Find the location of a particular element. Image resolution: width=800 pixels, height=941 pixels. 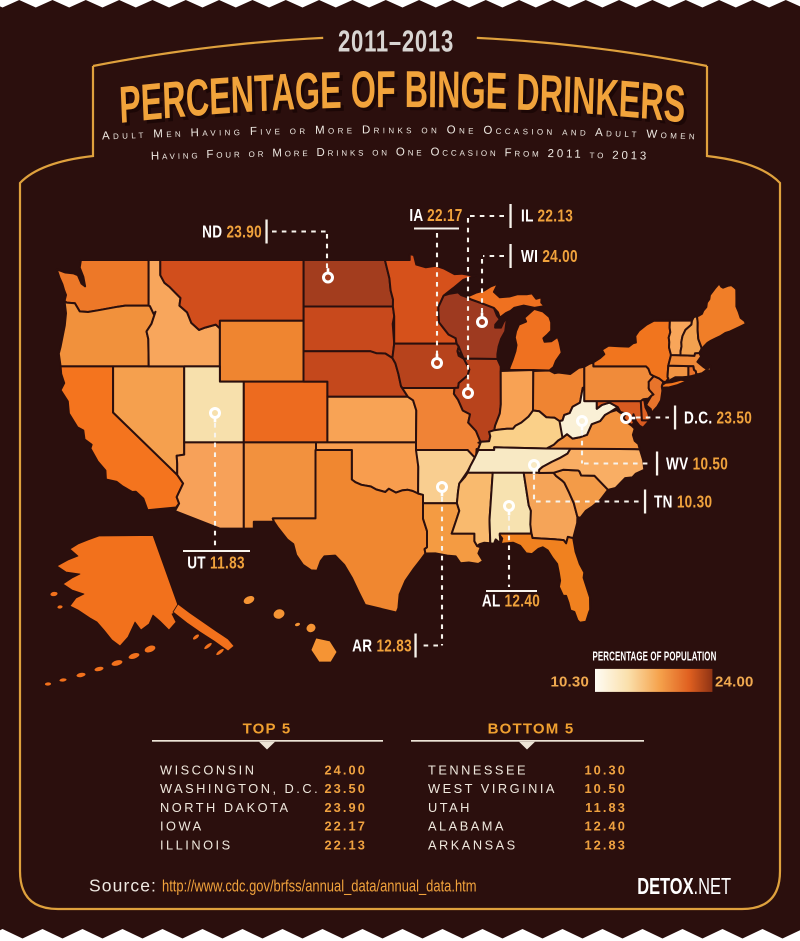

svg-text: 22.13 is located at coordinates (345, 844).